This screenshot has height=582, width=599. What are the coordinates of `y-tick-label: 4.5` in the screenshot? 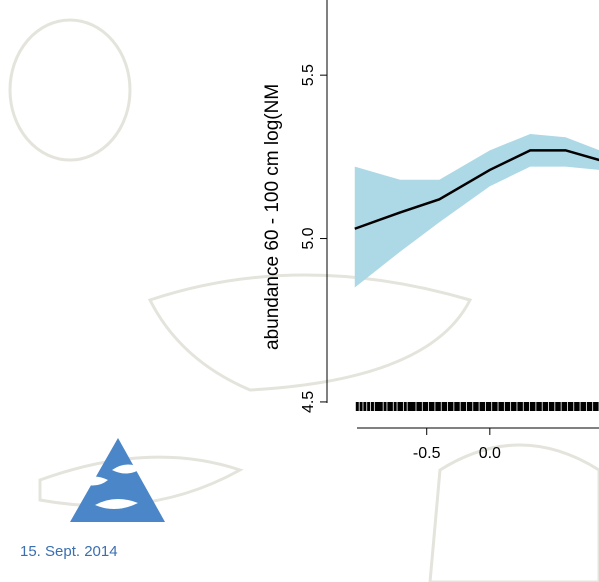 It's located at (308, 402).